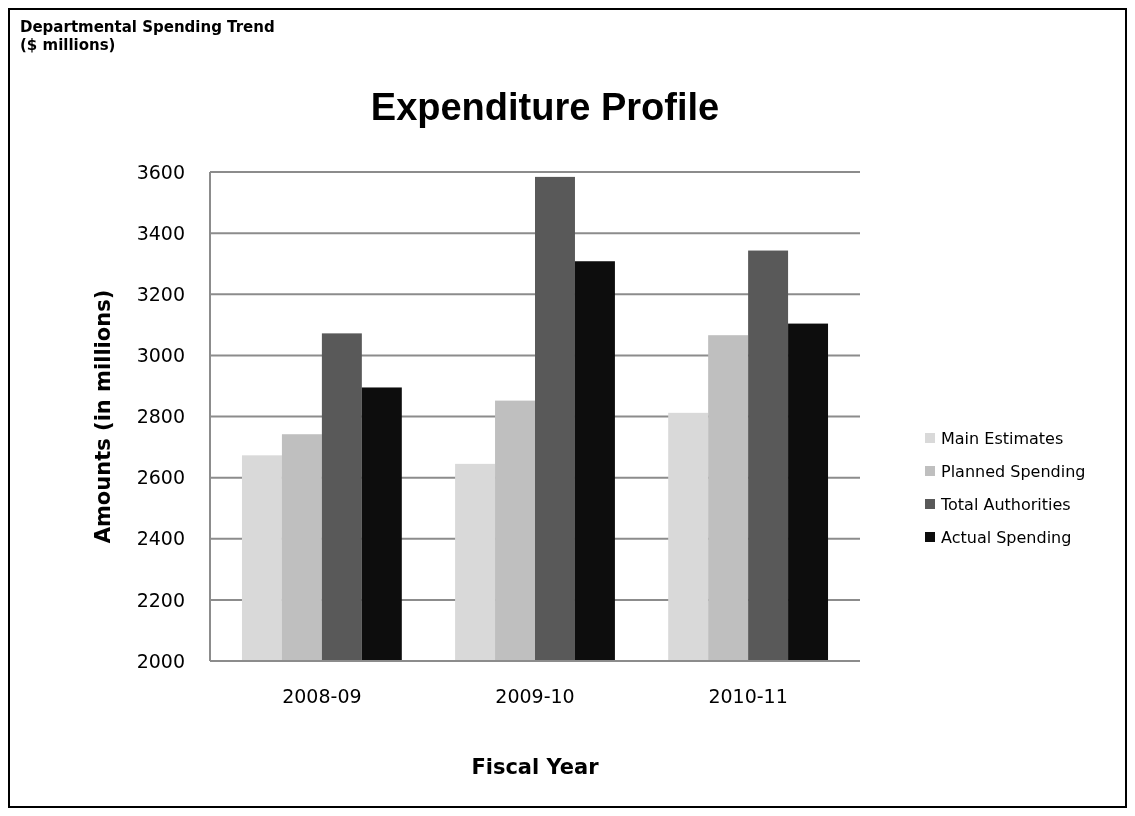  What do you see at coordinates (160, 538) in the screenshot?
I see `y-tick-label: 2400` at bounding box center [160, 538].